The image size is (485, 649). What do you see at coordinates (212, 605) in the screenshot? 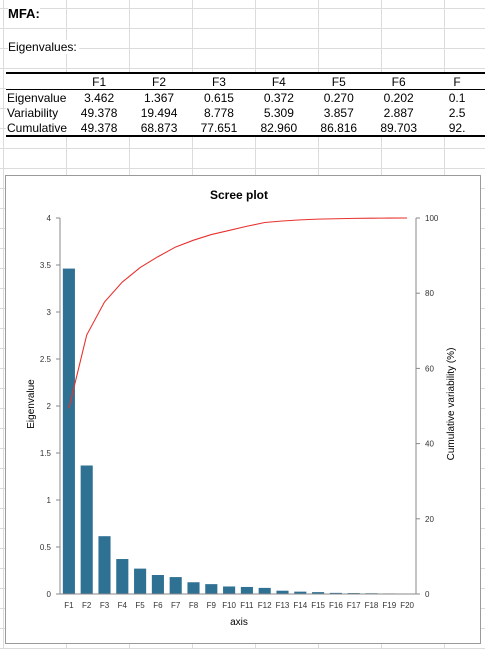
I see `x-tick-label: F9` at bounding box center [212, 605].